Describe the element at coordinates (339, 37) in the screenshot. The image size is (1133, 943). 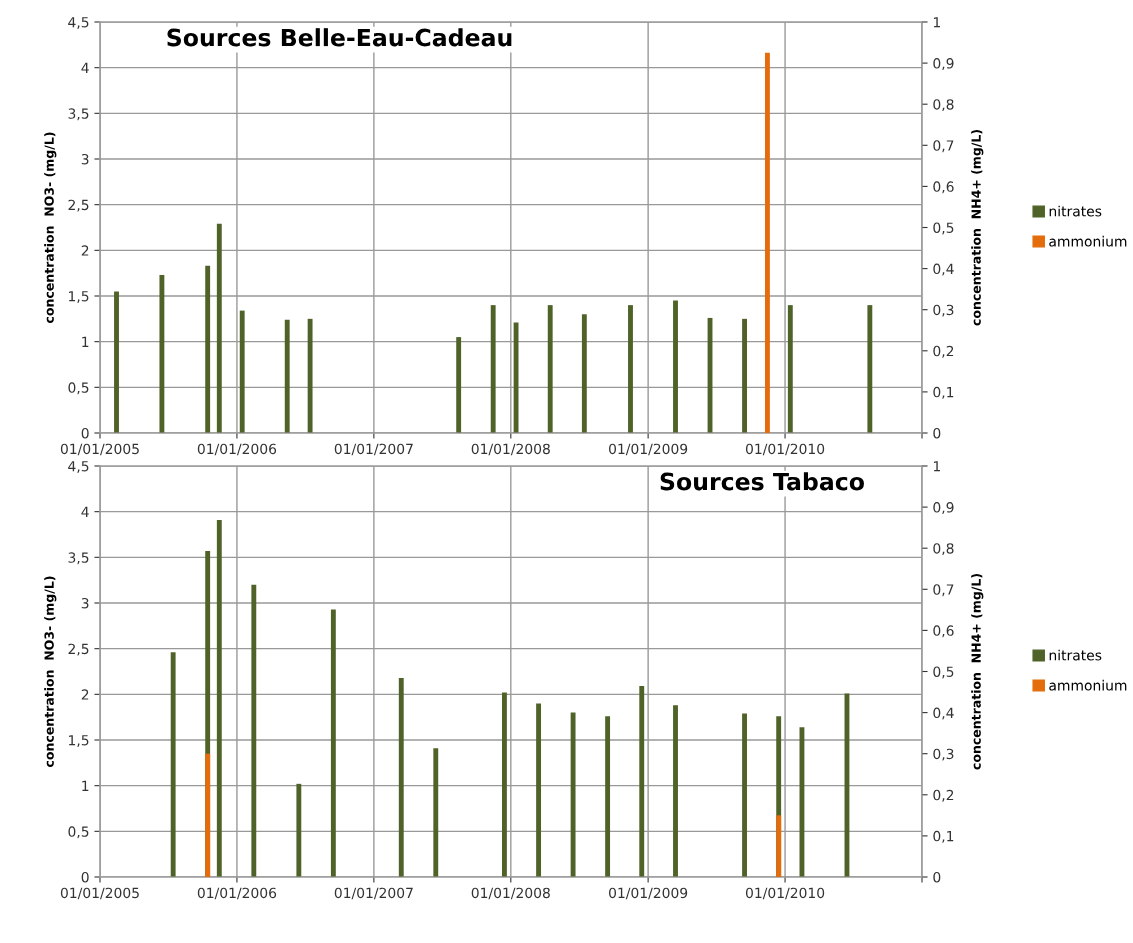
I see `chart-title: Sources Belle-Eau-Cadeau` at that location.